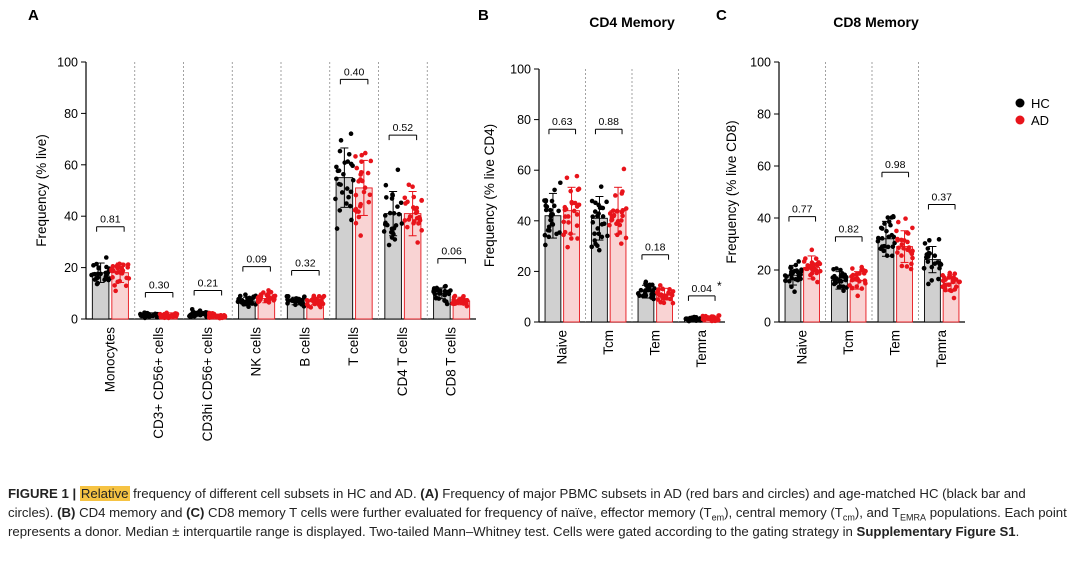 The width and height of the screenshot is (1080, 568). Describe the element at coordinates (1017, 531) in the screenshot. I see `caption-text-8: .` at that location.